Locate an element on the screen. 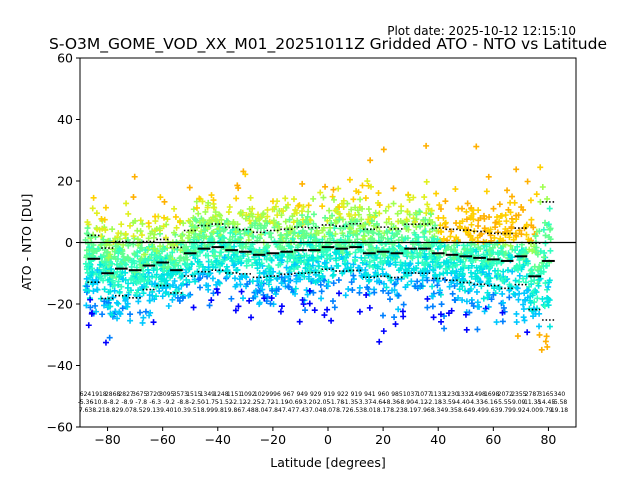 The width and height of the screenshot is (640, 480). bin-stat-count: 967 is located at coordinates (289, 394).